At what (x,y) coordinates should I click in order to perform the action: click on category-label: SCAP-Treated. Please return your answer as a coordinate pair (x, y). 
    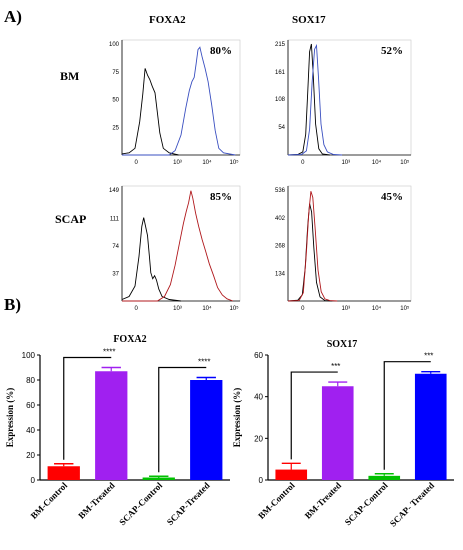
    Looking at the image, I should click on (188, 503).